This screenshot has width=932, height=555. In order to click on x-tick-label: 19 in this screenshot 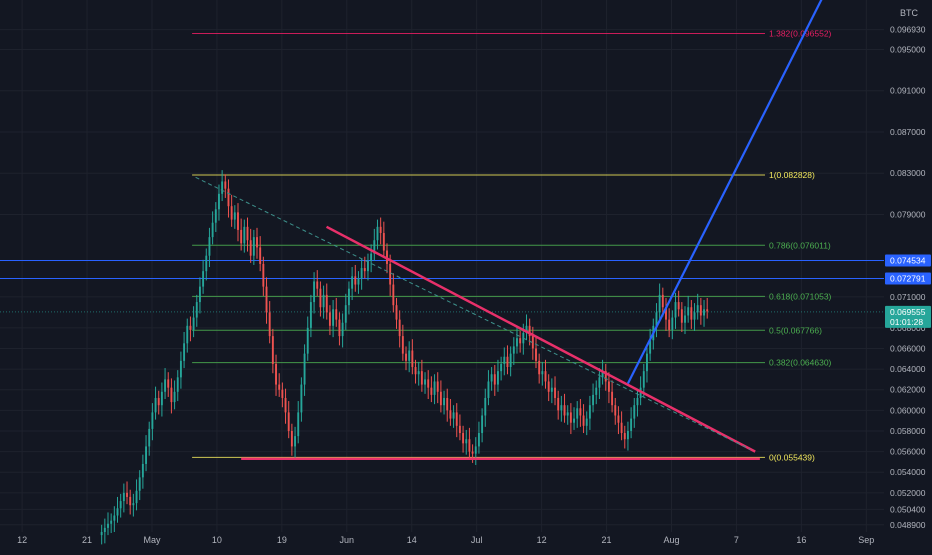, I will do `click(282, 540)`.